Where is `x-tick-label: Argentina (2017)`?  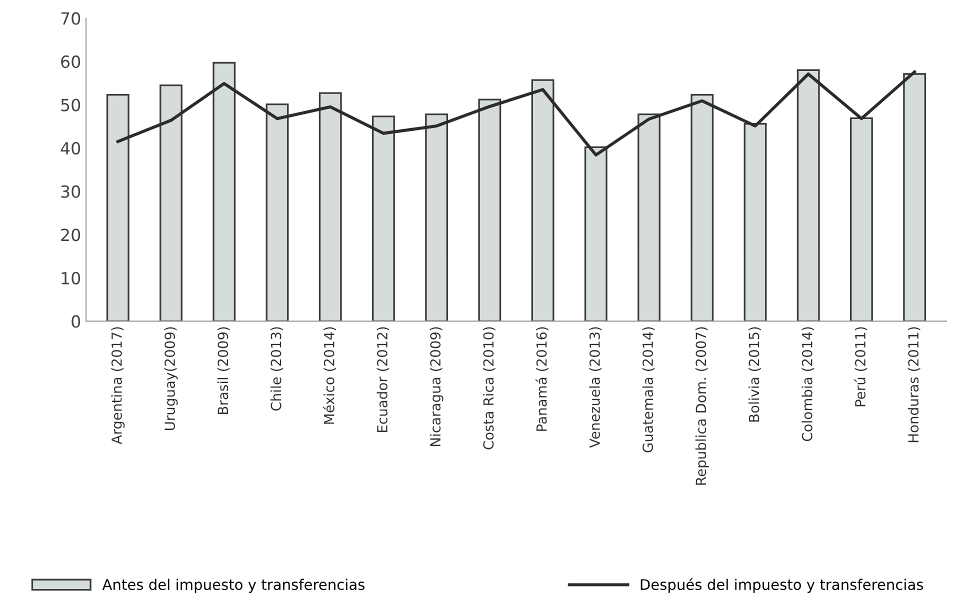 x-tick-label: Argentina (2017) is located at coordinates (118, 385).